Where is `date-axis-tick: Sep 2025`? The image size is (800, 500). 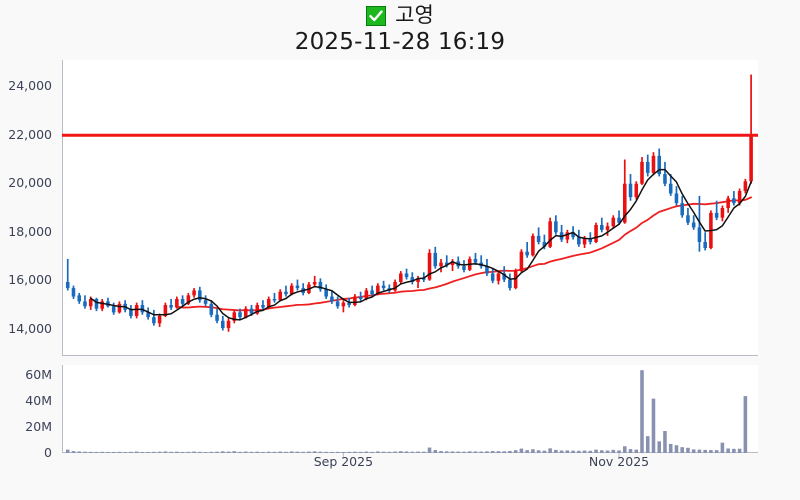 date-axis-tick: Sep 2025 is located at coordinates (343, 461).